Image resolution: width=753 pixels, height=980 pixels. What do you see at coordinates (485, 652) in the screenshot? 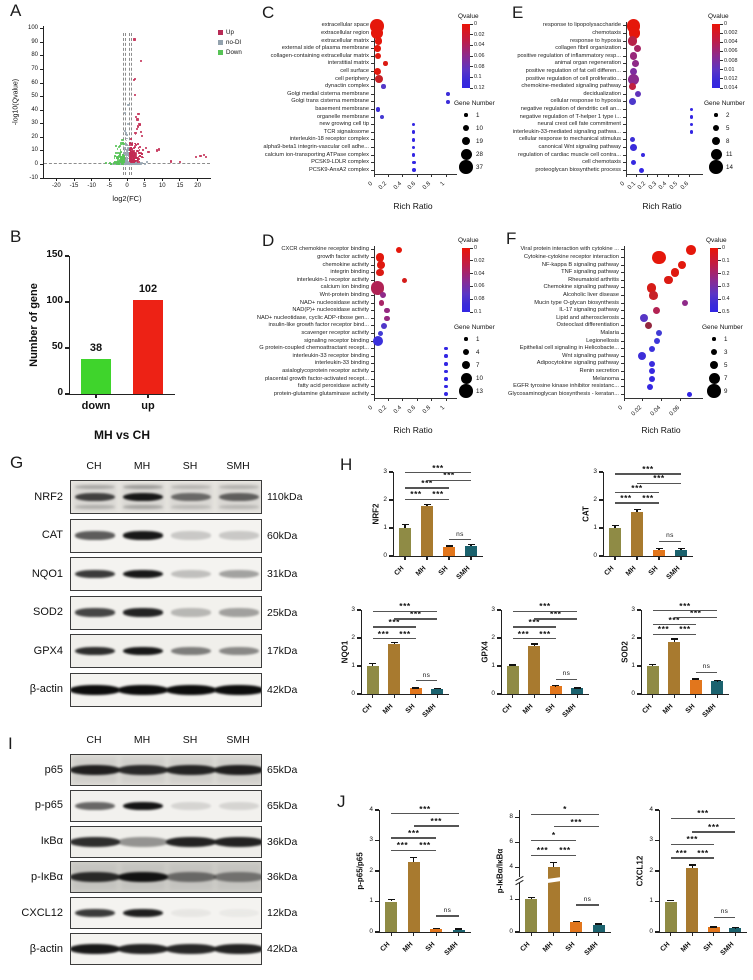
I see `y-axis-label: GPX4` at bounding box center [485, 652].